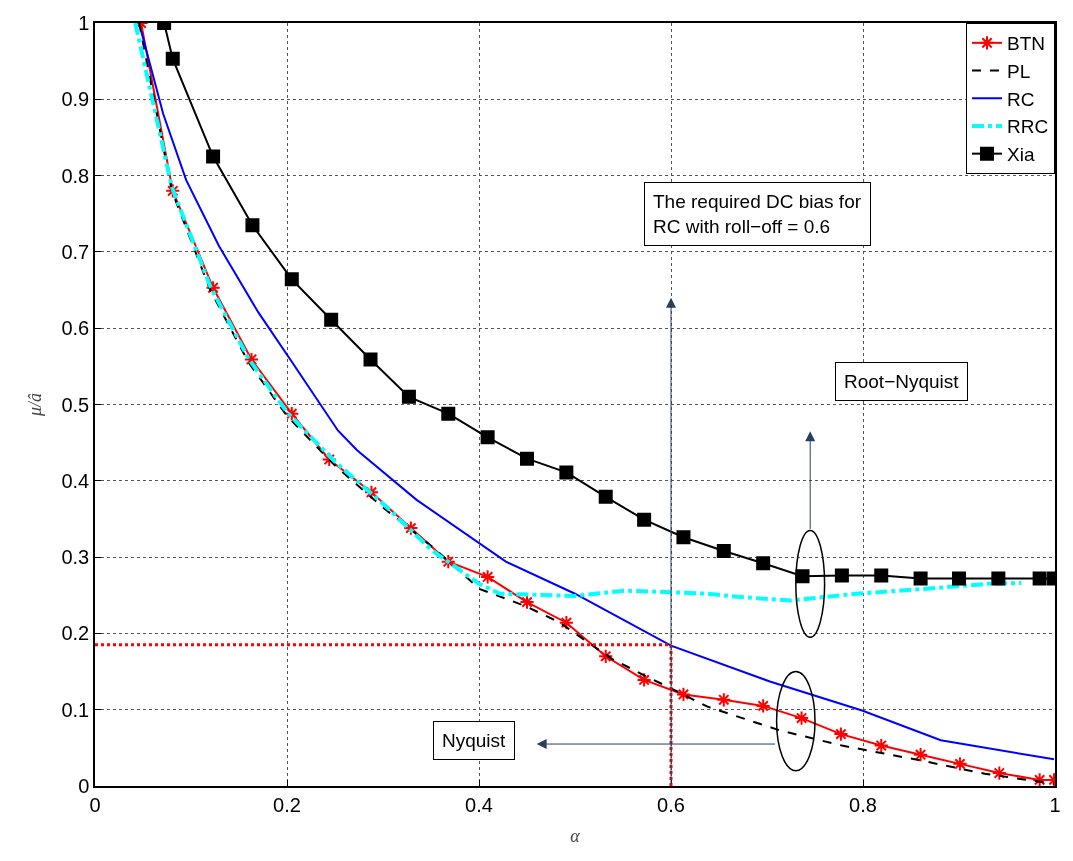 The width and height of the screenshot is (1073, 861). I want to click on y-tick-label: 0.9, so click(75, 99).